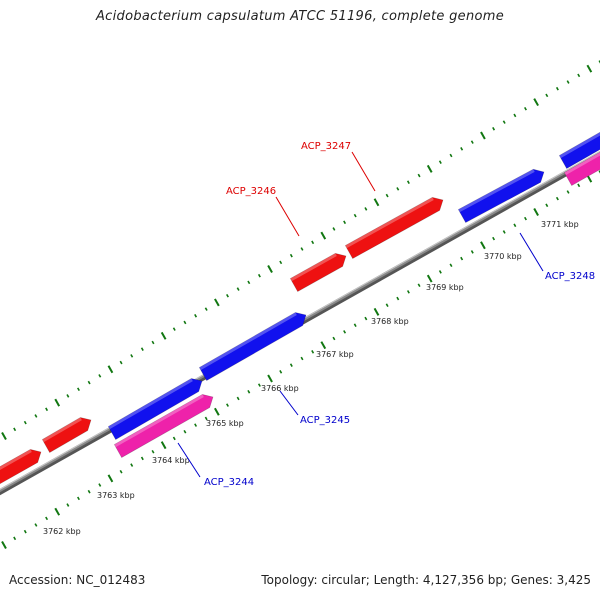 Image resolution: width=600 pixels, height=600 pixels. What do you see at coordinates (335, 354) in the screenshot?
I see `scale-tick-label: 3767 kbp` at bounding box center [335, 354].